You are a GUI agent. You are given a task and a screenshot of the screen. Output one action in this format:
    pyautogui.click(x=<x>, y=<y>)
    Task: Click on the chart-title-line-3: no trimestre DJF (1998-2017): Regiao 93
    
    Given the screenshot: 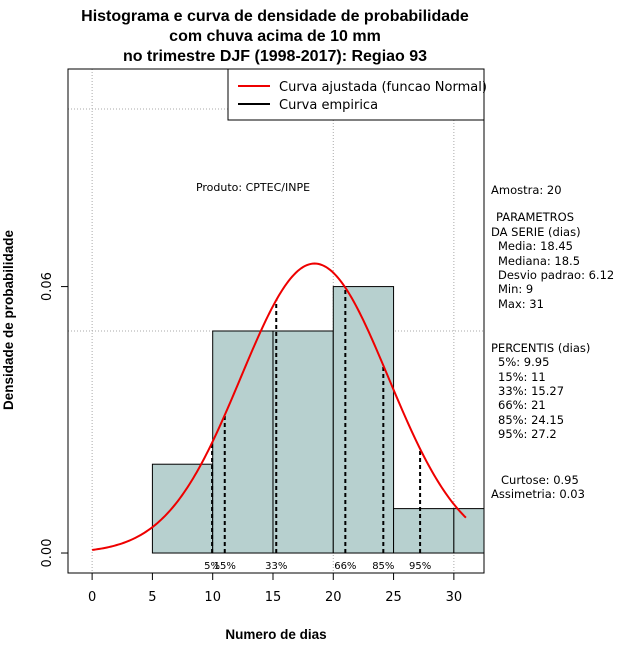 What is the action you would take?
    pyautogui.click(x=275, y=56)
    